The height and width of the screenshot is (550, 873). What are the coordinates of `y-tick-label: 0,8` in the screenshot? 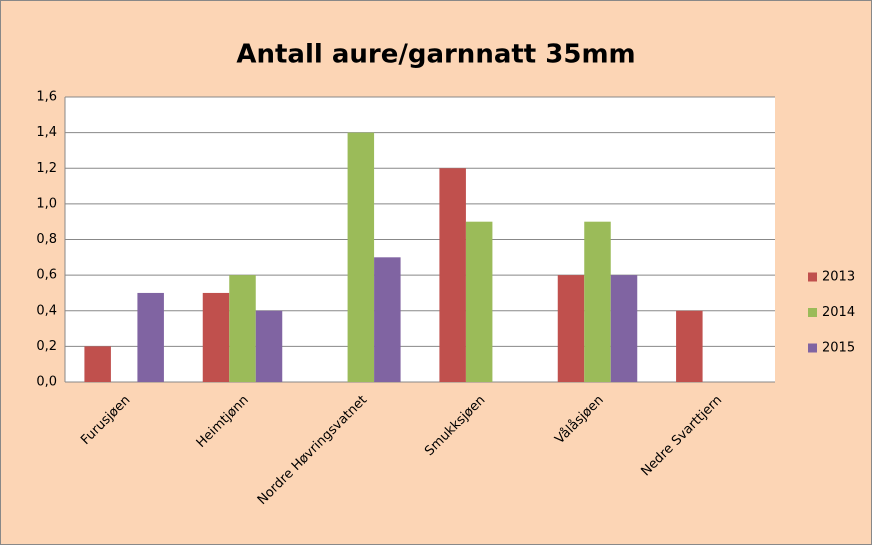 It's located at (46, 239).